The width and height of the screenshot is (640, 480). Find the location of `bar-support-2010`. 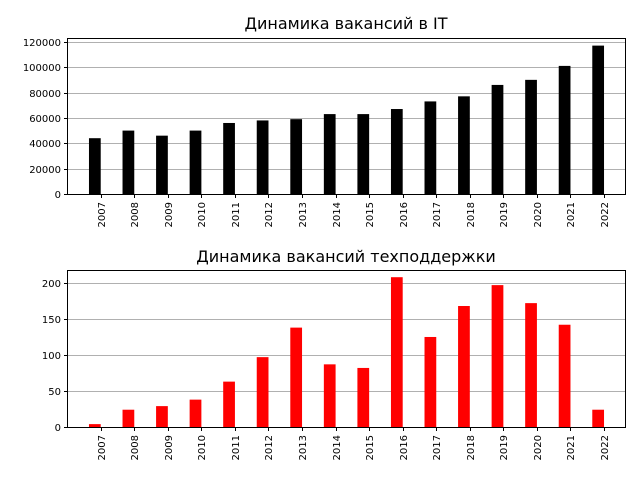

bar-support-2010 is located at coordinates (195, 413).